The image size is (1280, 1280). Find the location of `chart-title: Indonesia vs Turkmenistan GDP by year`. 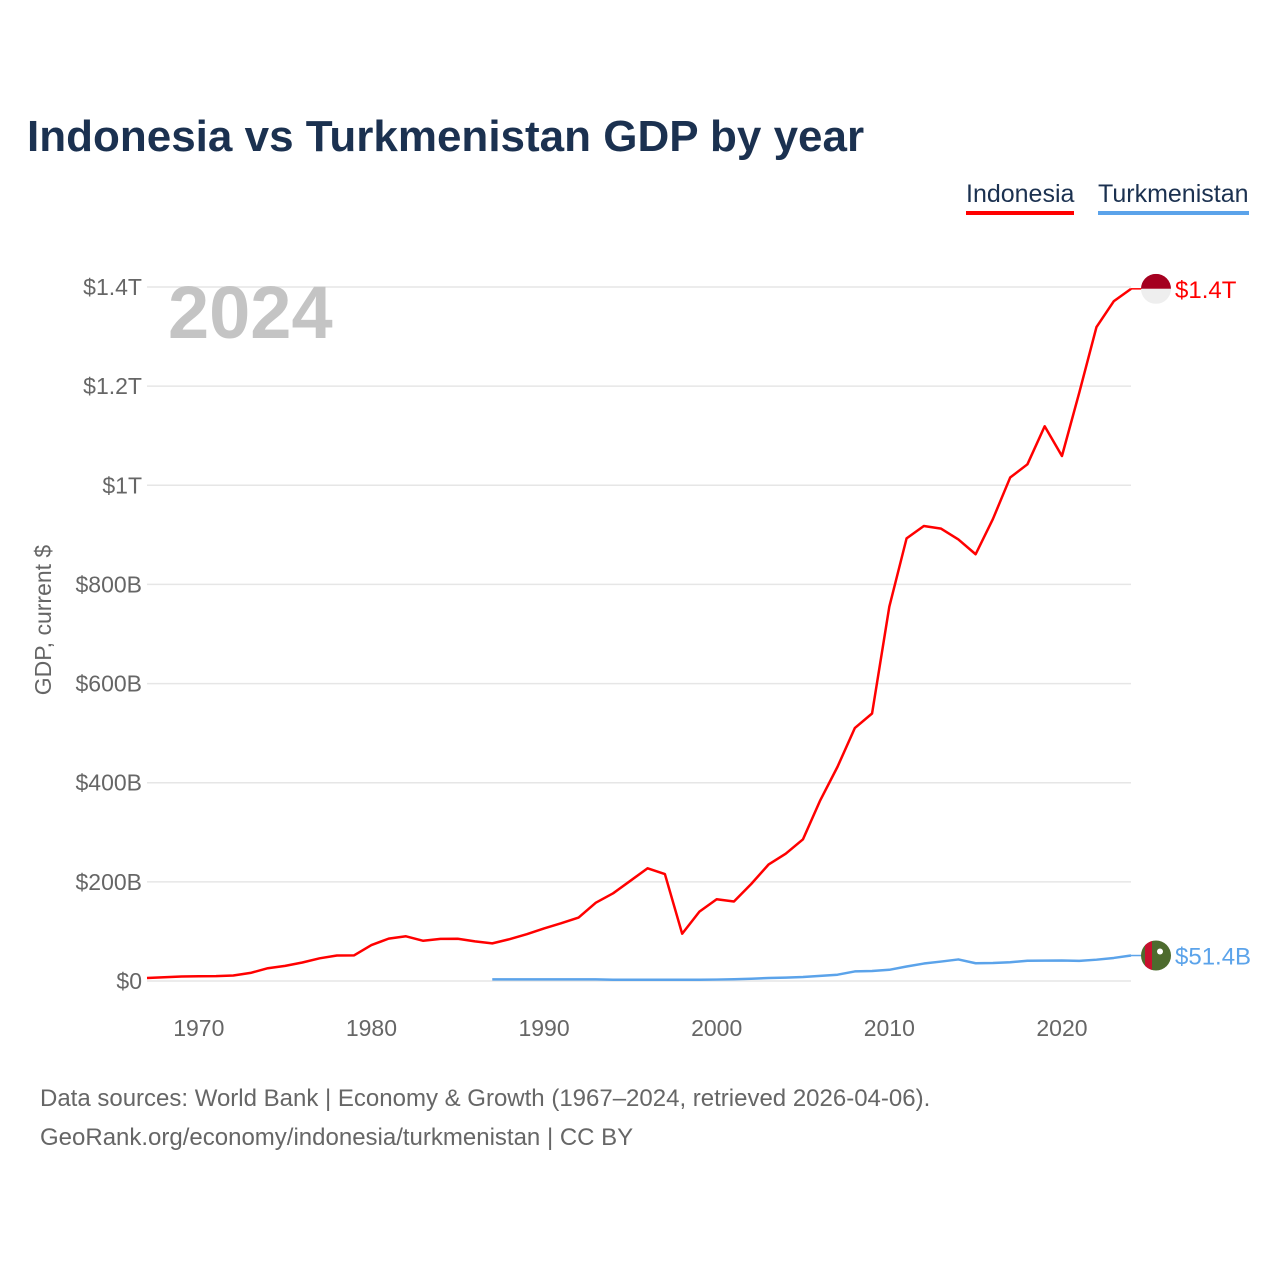

chart-title: Indonesia vs Turkmenistan GDP by year is located at coordinates (446, 136).